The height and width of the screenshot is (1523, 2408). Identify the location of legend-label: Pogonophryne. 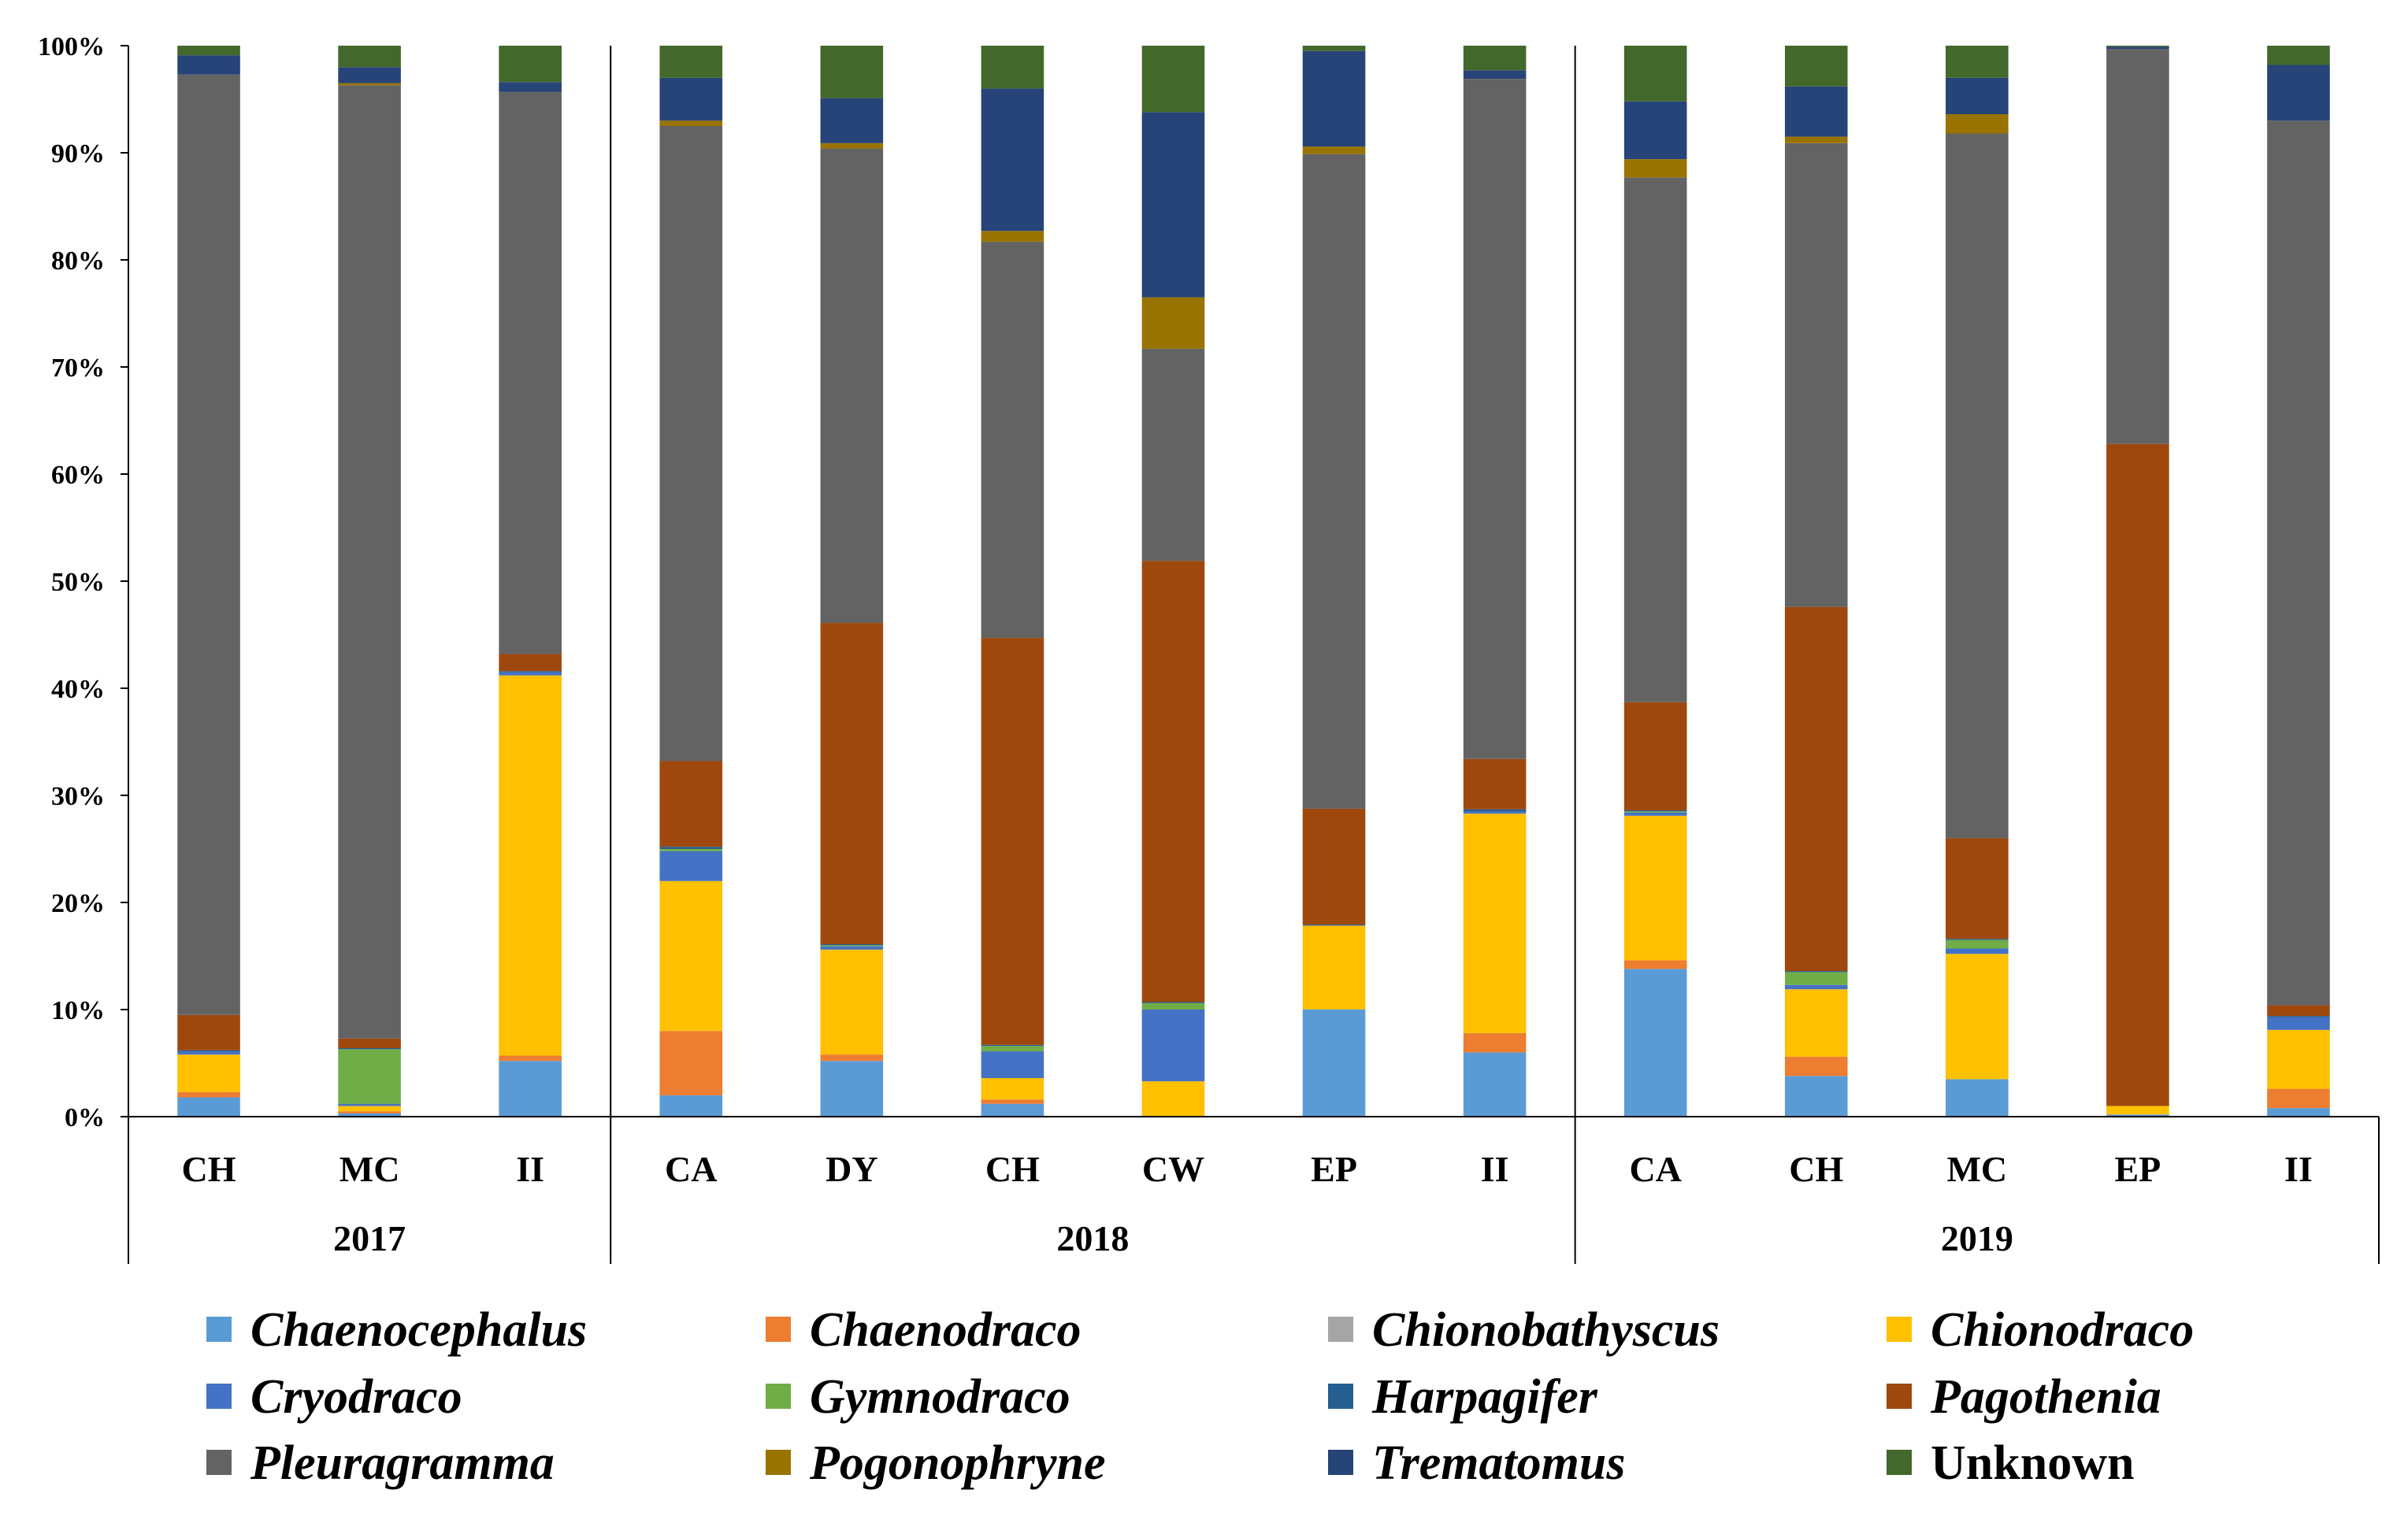
(957, 1463).